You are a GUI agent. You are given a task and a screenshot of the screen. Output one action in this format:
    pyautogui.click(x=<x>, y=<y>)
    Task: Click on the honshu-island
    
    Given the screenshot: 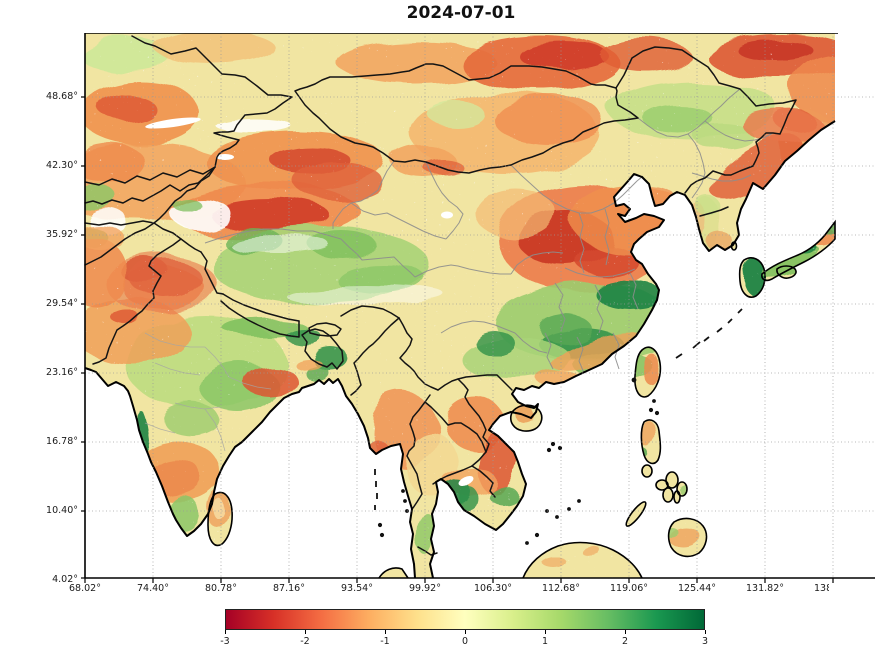 What is the action you would take?
    pyautogui.click(x=798, y=250)
    